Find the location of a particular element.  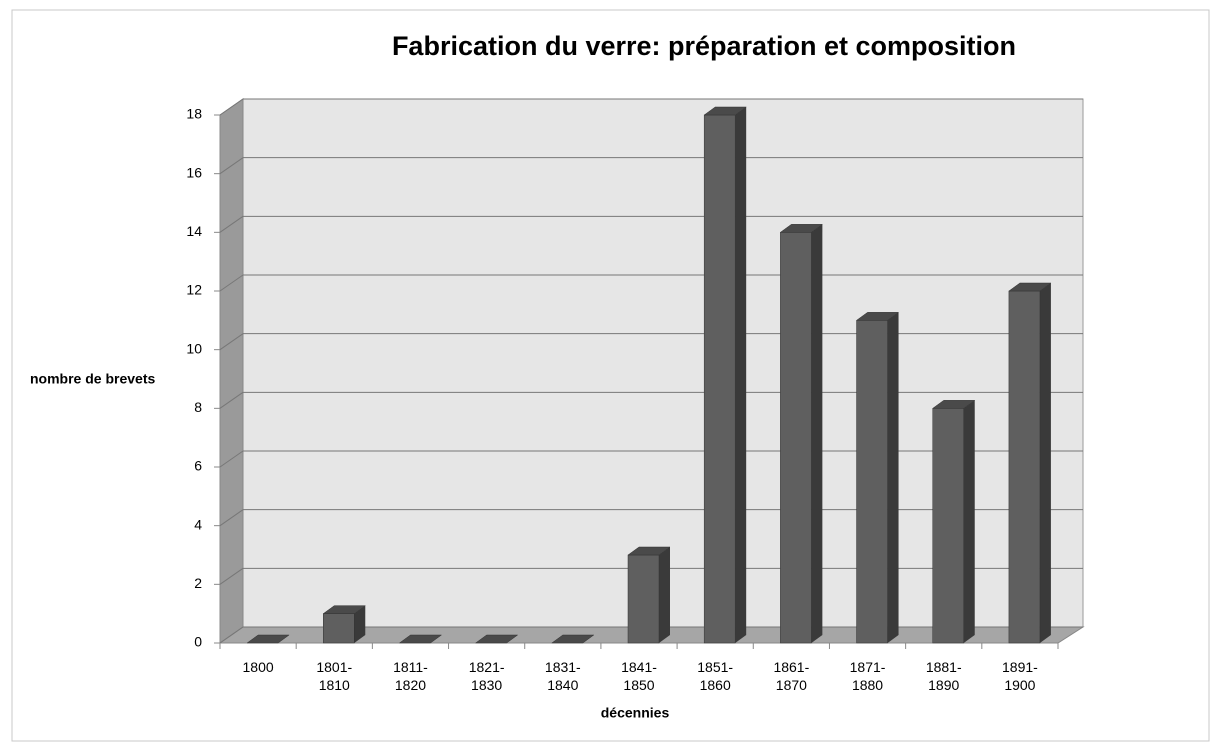

y-tick-label: 12 is located at coordinates (194, 290).